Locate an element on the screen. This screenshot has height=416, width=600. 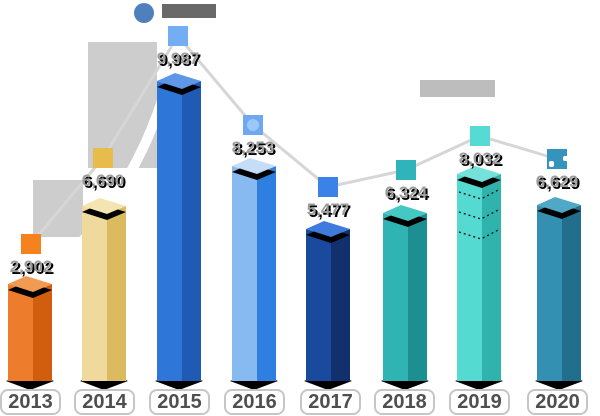
bar-2015-top is located at coordinates (179, 81).